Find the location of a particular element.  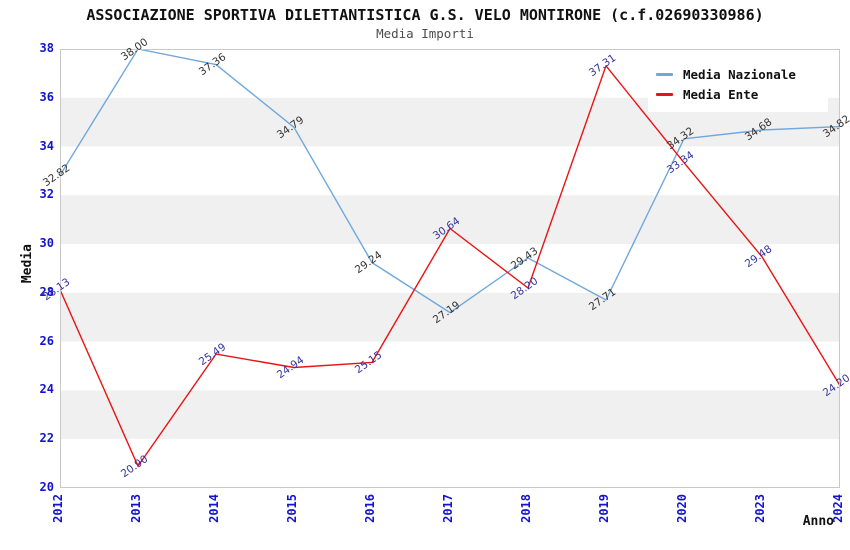

y-tick-label: 30 is located at coordinates (46, 243).